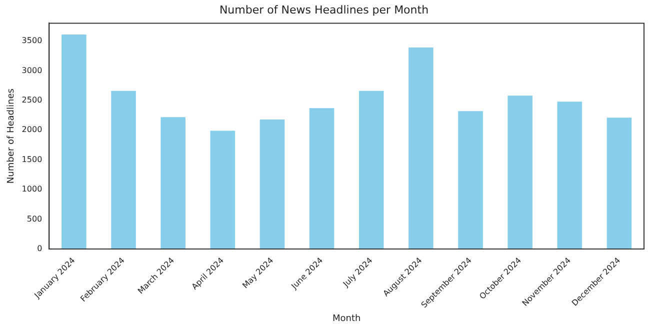 The image size is (650, 324). What do you see at coordinates (32, 129) in the screenshot?
I see `y-tick-label: 2000` at bounding box center [32, 129].